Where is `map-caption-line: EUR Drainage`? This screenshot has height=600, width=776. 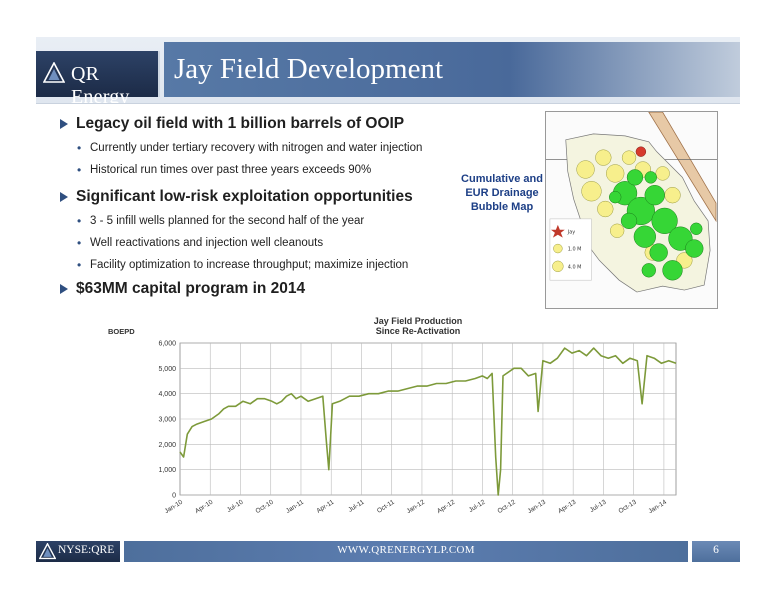
map-caption-line: EUR Drainage is located at coordinates (502, 193).